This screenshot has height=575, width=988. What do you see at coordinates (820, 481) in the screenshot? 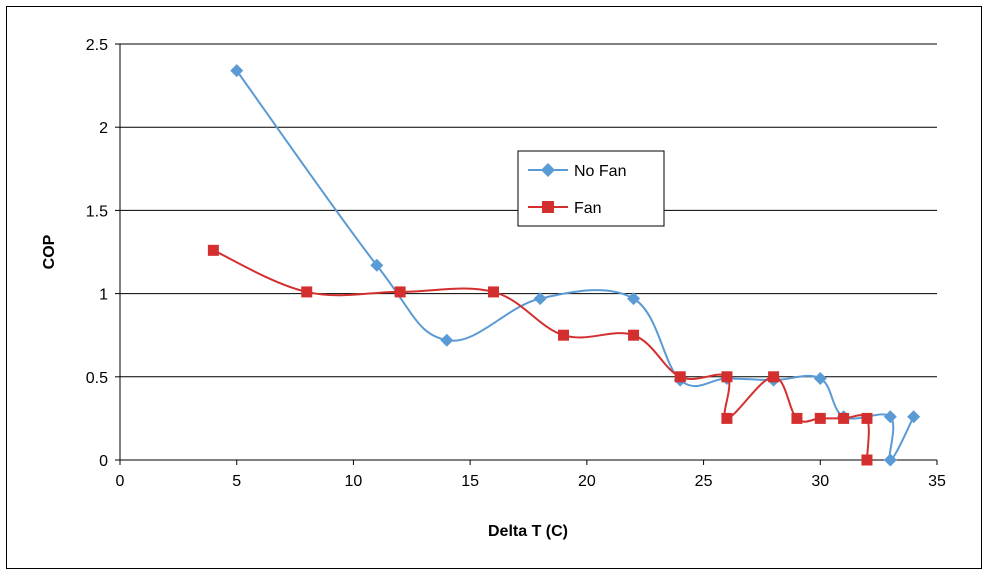
I see `x-tick-label: 30` at bounding box center [820, 481].